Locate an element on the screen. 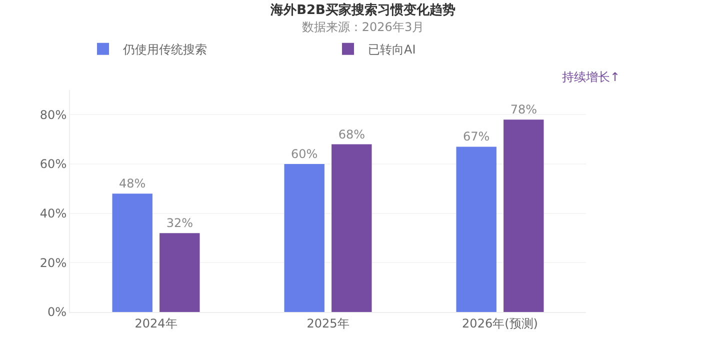 This screenshot has width=726, height=352. data-label: 32% is located at coordinates (179, 223).